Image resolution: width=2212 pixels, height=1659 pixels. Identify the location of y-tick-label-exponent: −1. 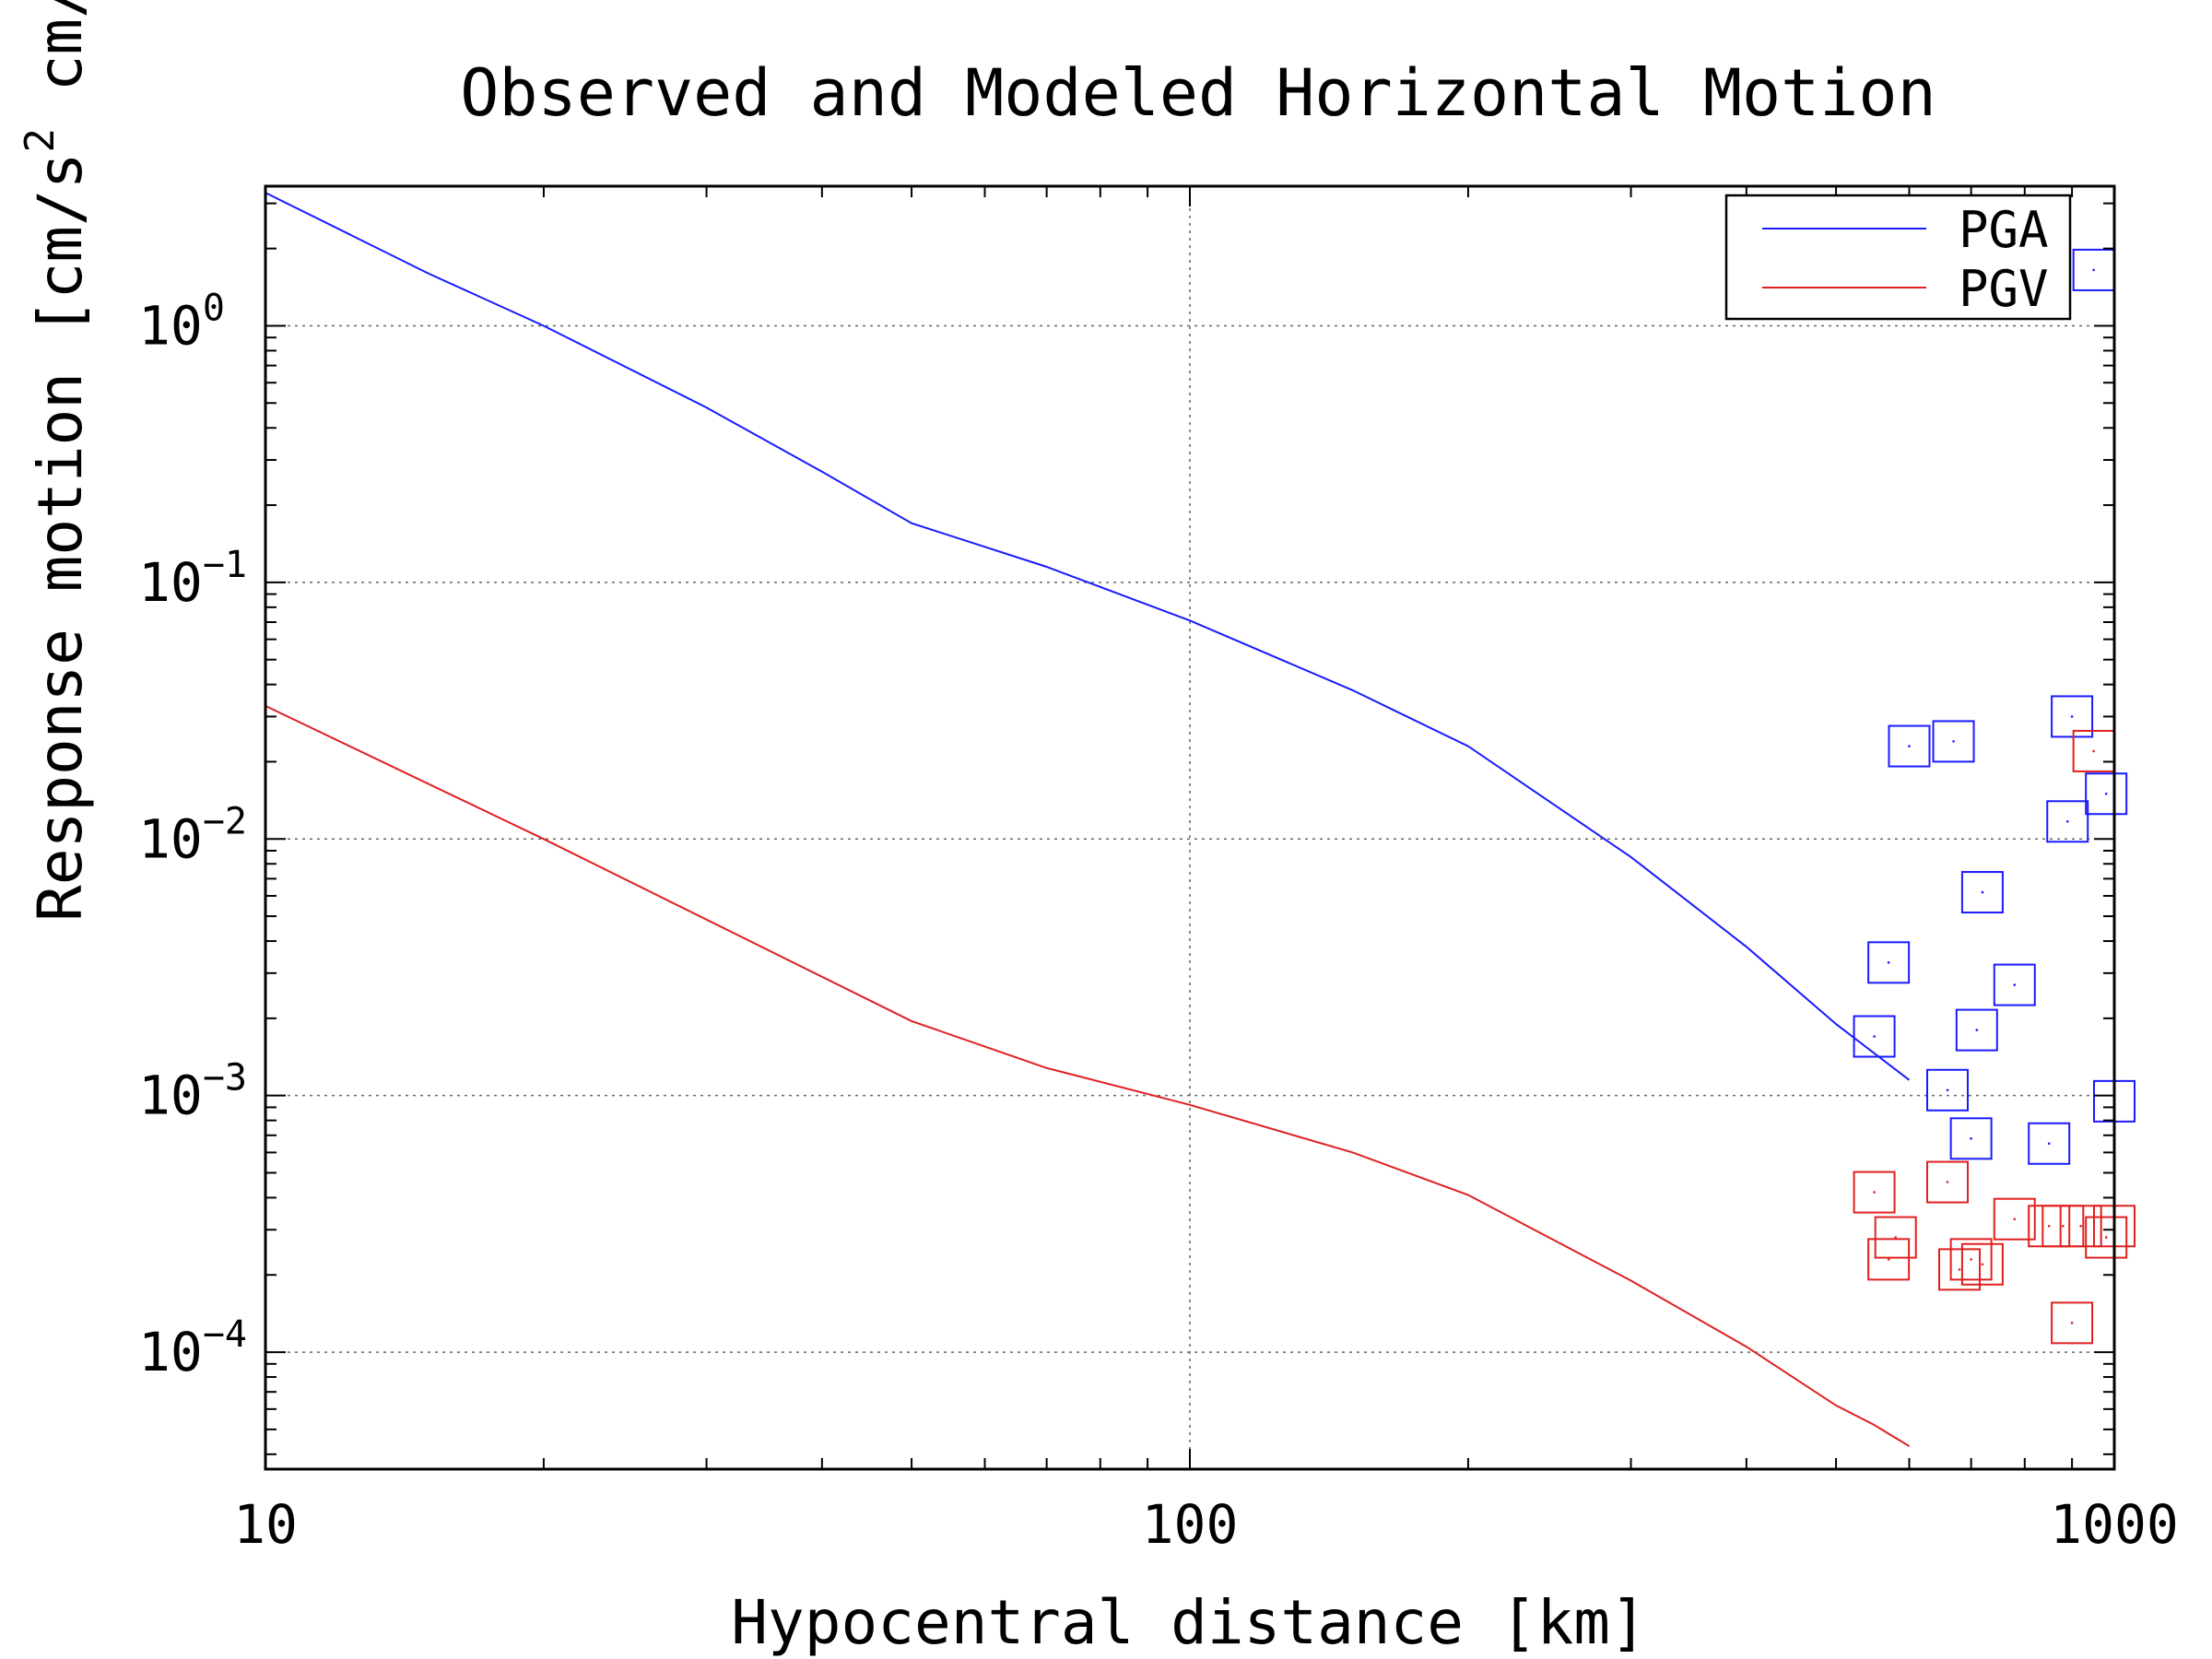
(225, 565).